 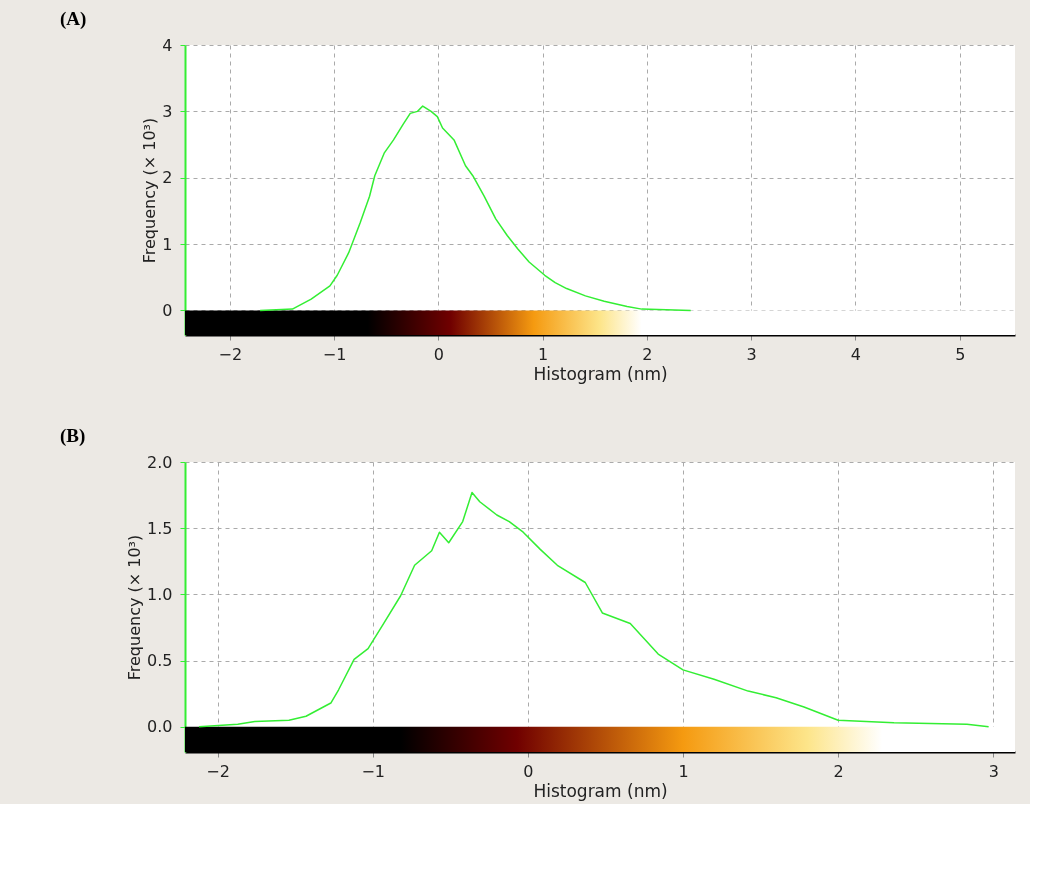 I want to click on y-tick-label: 2, so click(x=167, y=178).